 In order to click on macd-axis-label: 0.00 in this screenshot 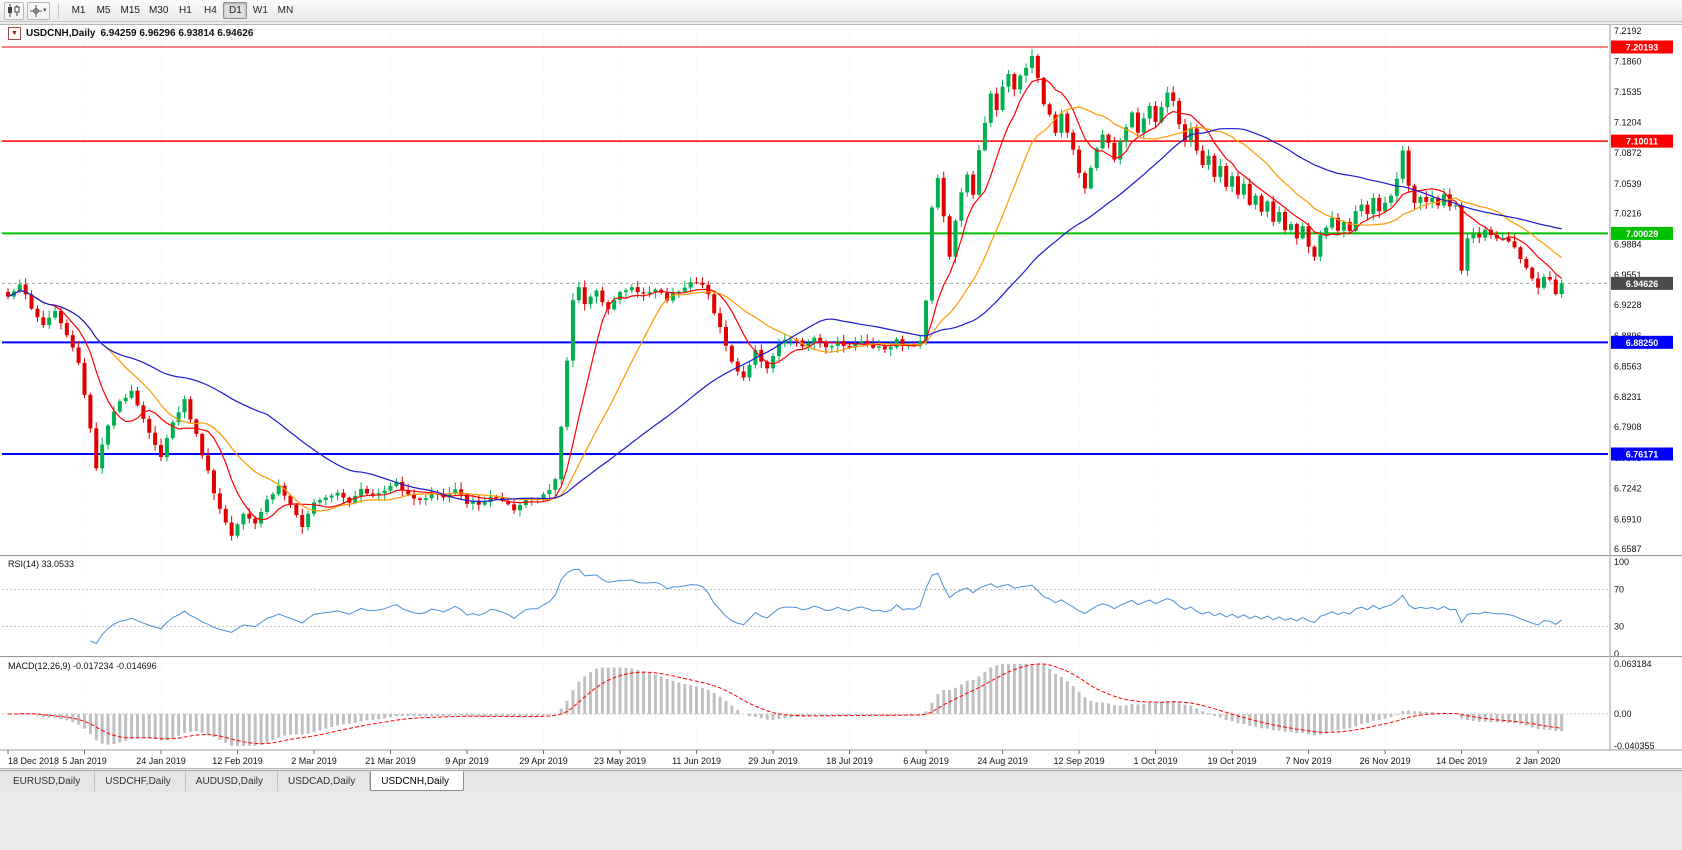, I will do `click(1623, 714)`.